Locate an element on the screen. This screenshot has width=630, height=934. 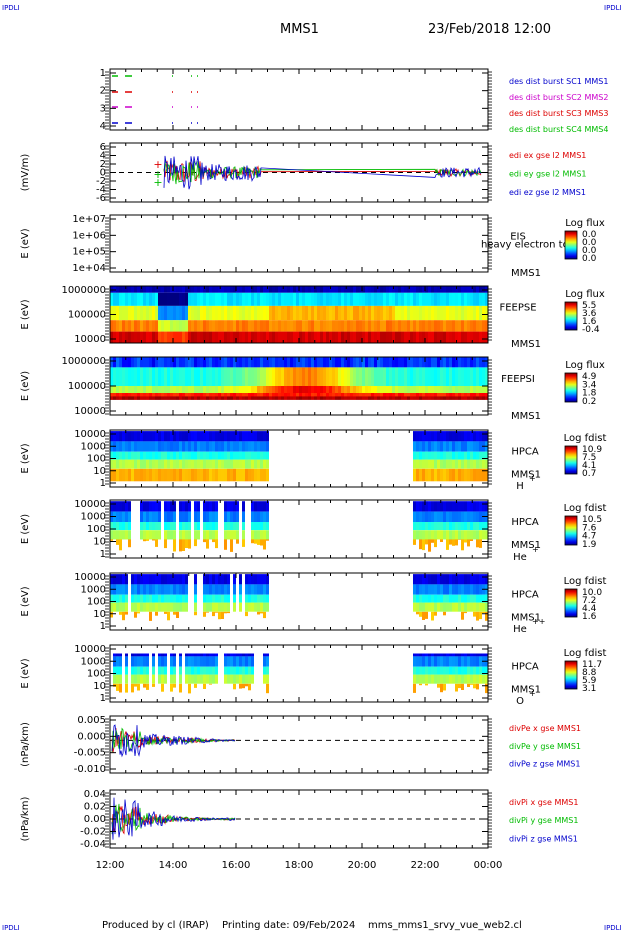
colorbar-tick-label: 11.7 is located at coordinates (592, 665).